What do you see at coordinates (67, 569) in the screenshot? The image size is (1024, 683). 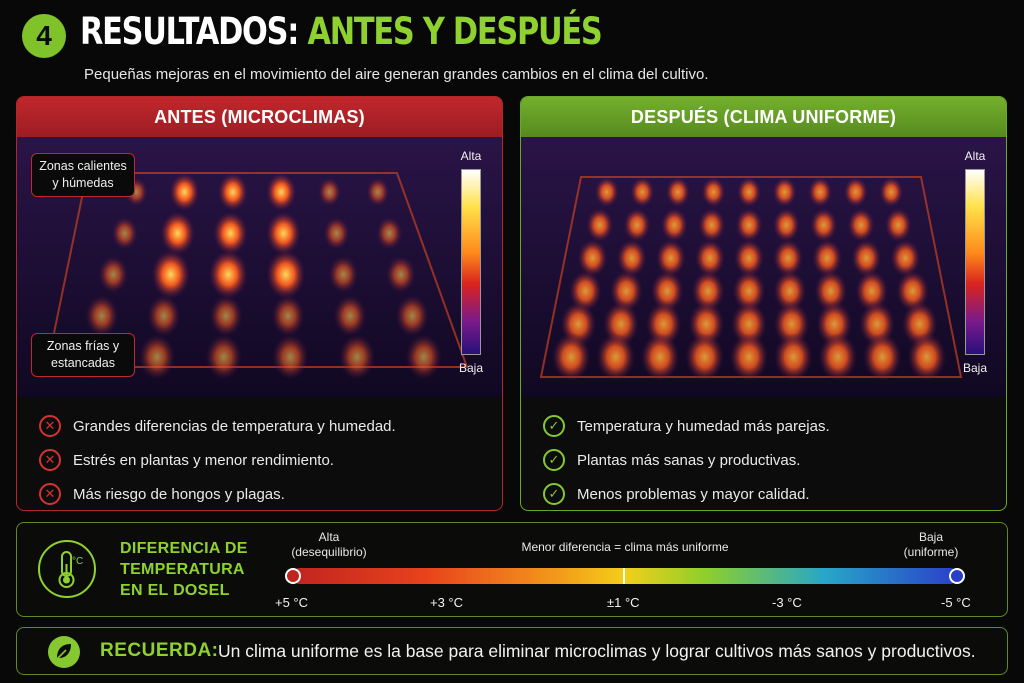 I see `thermometer-icon` at bounding box center [67, 569].